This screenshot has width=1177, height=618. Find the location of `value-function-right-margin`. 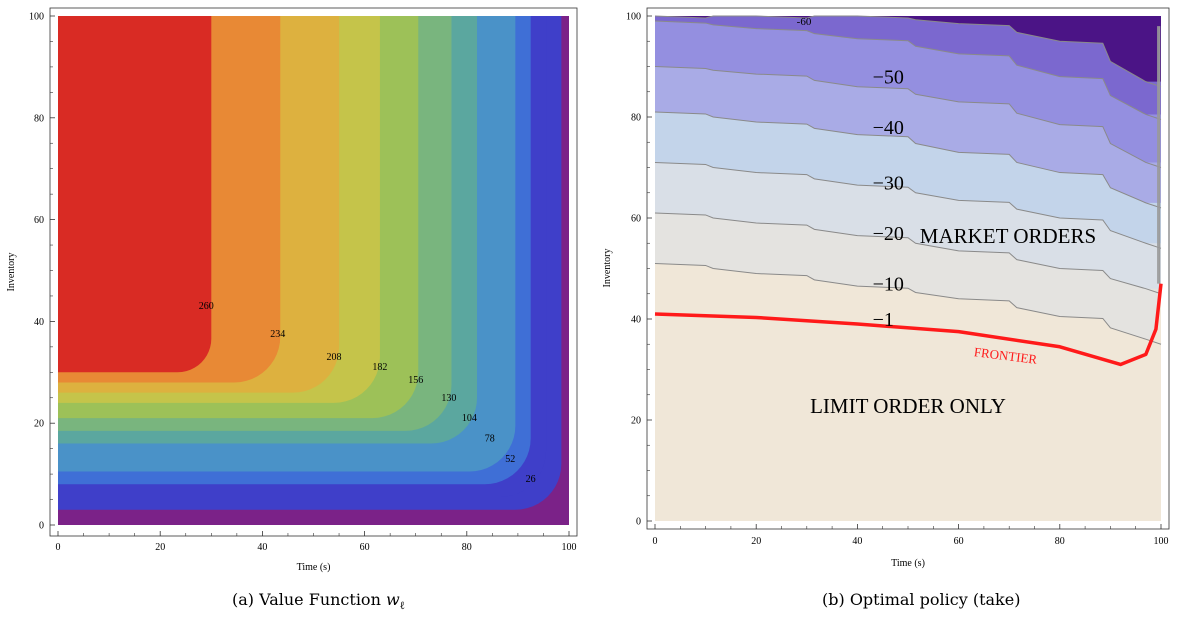

value-function-right-margin is located at coordinates (573, 272).